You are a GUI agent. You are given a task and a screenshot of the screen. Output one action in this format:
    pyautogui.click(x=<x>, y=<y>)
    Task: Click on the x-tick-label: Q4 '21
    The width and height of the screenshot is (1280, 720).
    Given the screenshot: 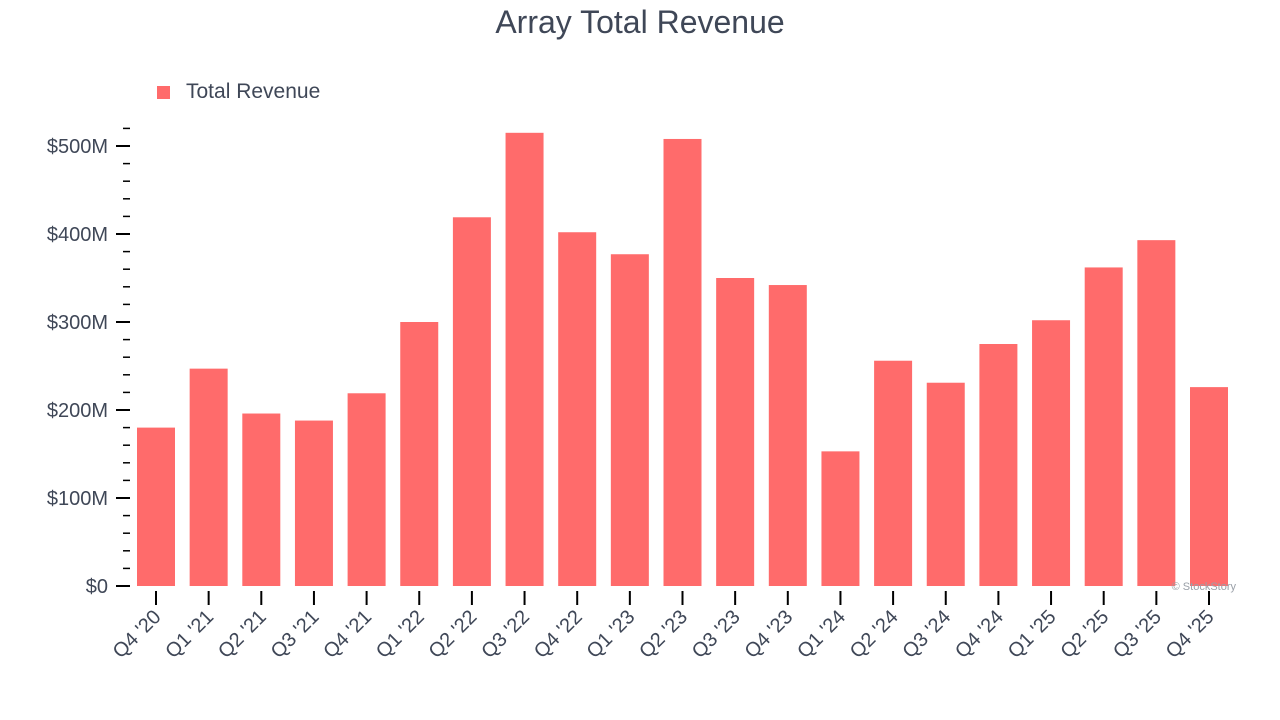 What is the action you would take?
    pyautogui.click(x=347, y=634)
    